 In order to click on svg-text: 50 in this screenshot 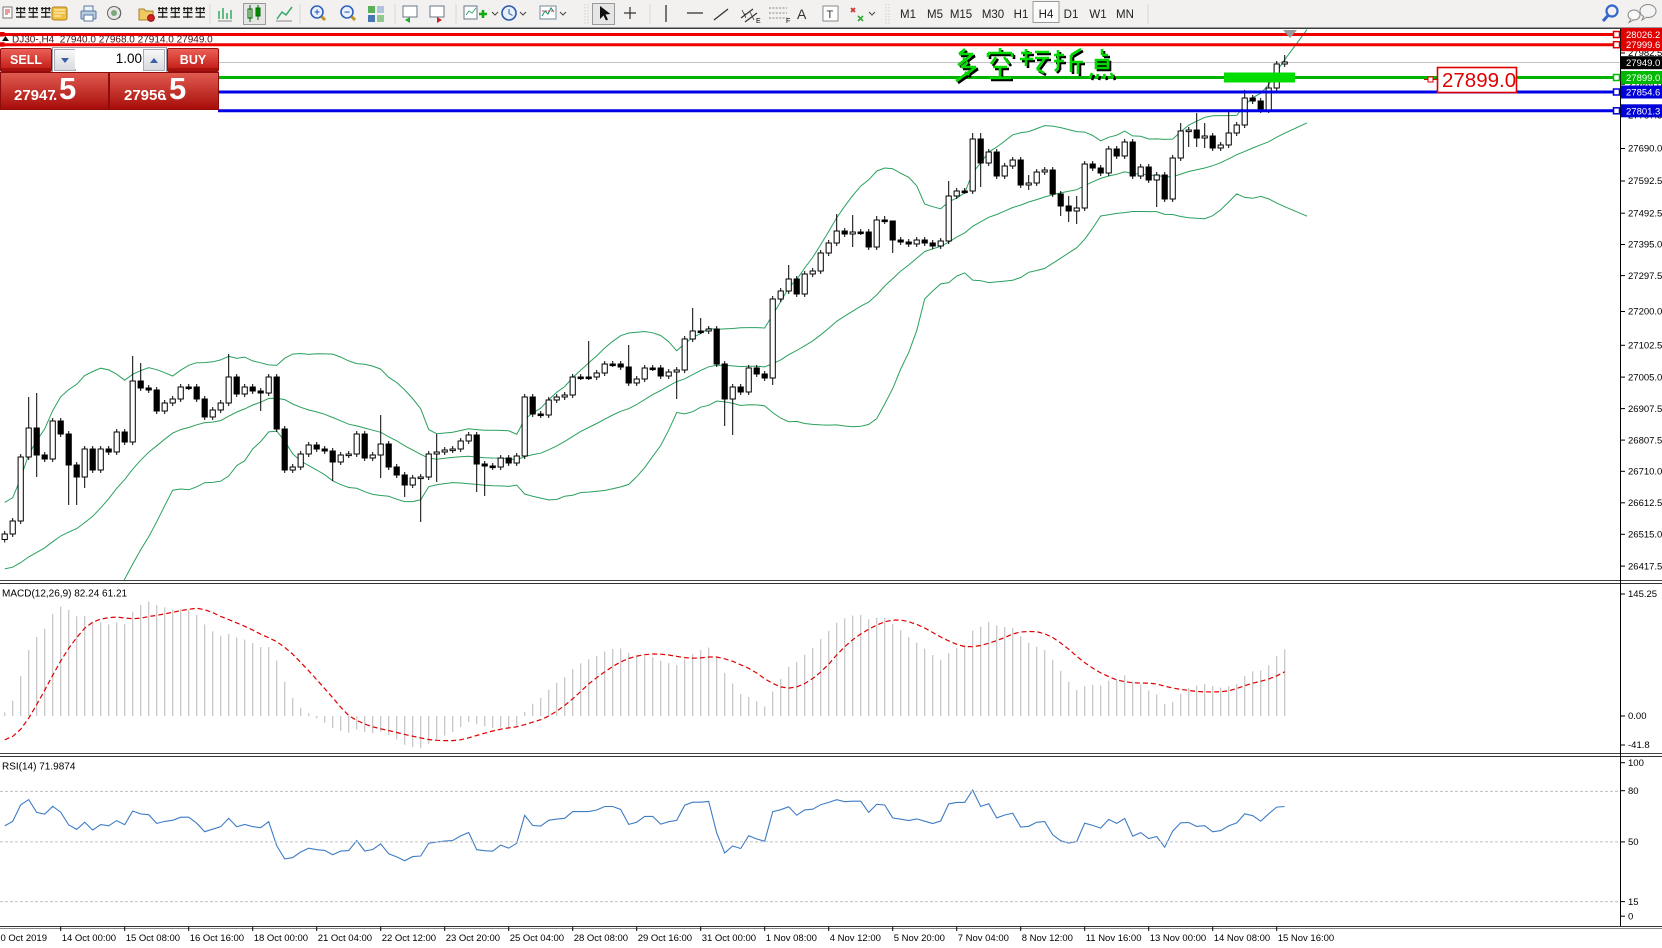, I will do `click(1633, 842)`.